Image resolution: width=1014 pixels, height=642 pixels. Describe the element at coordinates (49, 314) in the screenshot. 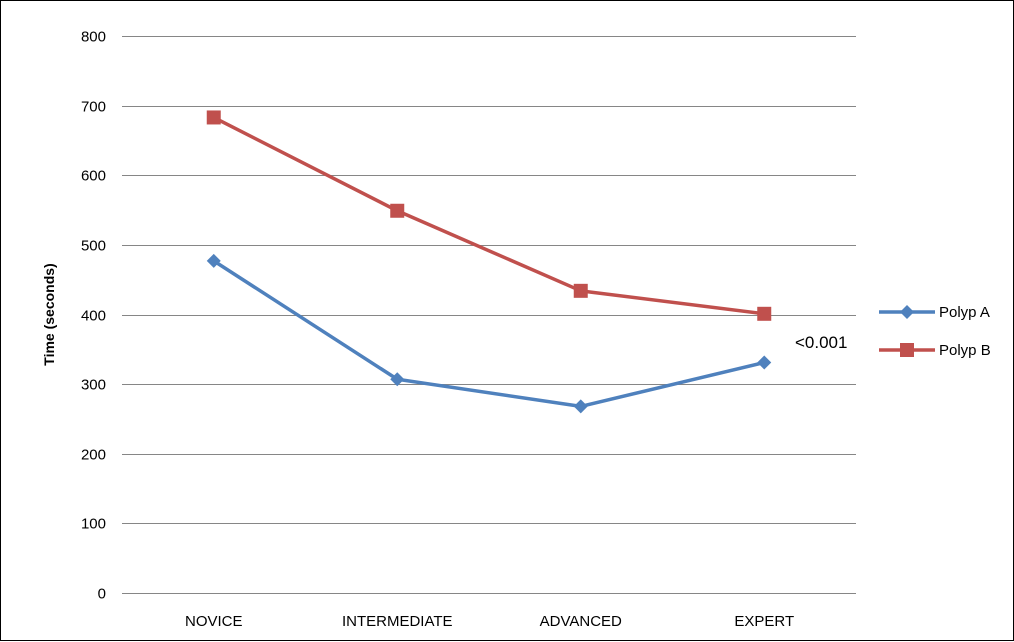

I see `y-axis-title: Time (seconds)` at that location.